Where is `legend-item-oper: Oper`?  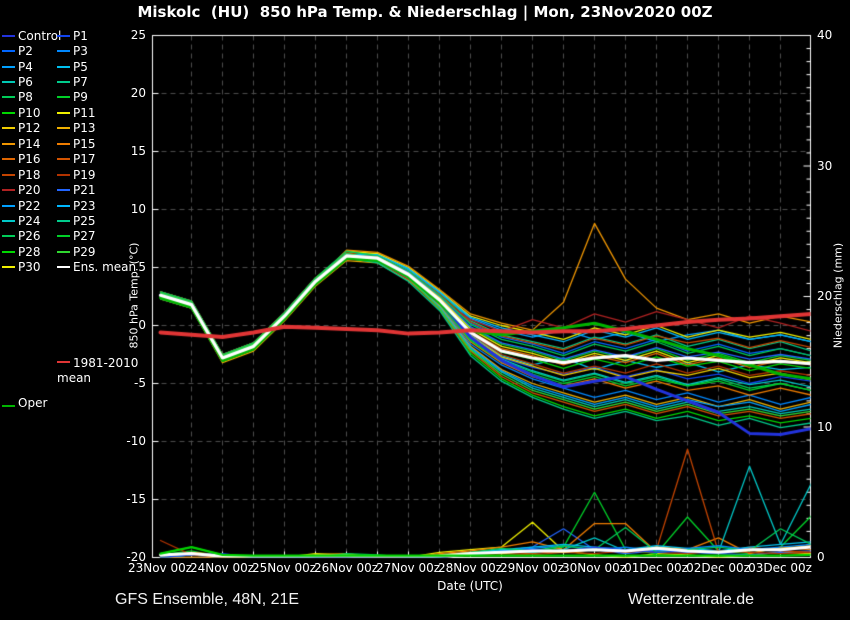 legend-item-oper: Oper is located at coordinates (24, 403).